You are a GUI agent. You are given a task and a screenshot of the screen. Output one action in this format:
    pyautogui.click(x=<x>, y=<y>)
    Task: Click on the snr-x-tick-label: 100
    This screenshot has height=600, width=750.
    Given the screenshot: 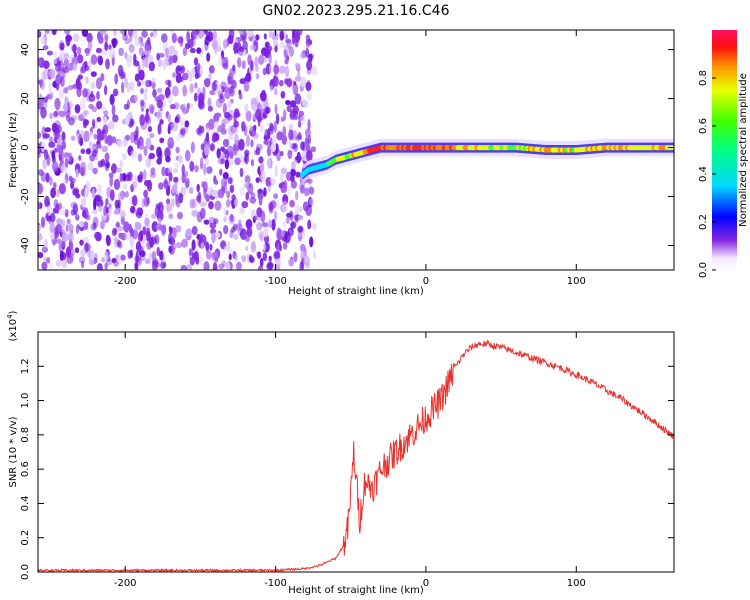 What is the action you would take?
    pyautogui.click(x=576, y=583)
    